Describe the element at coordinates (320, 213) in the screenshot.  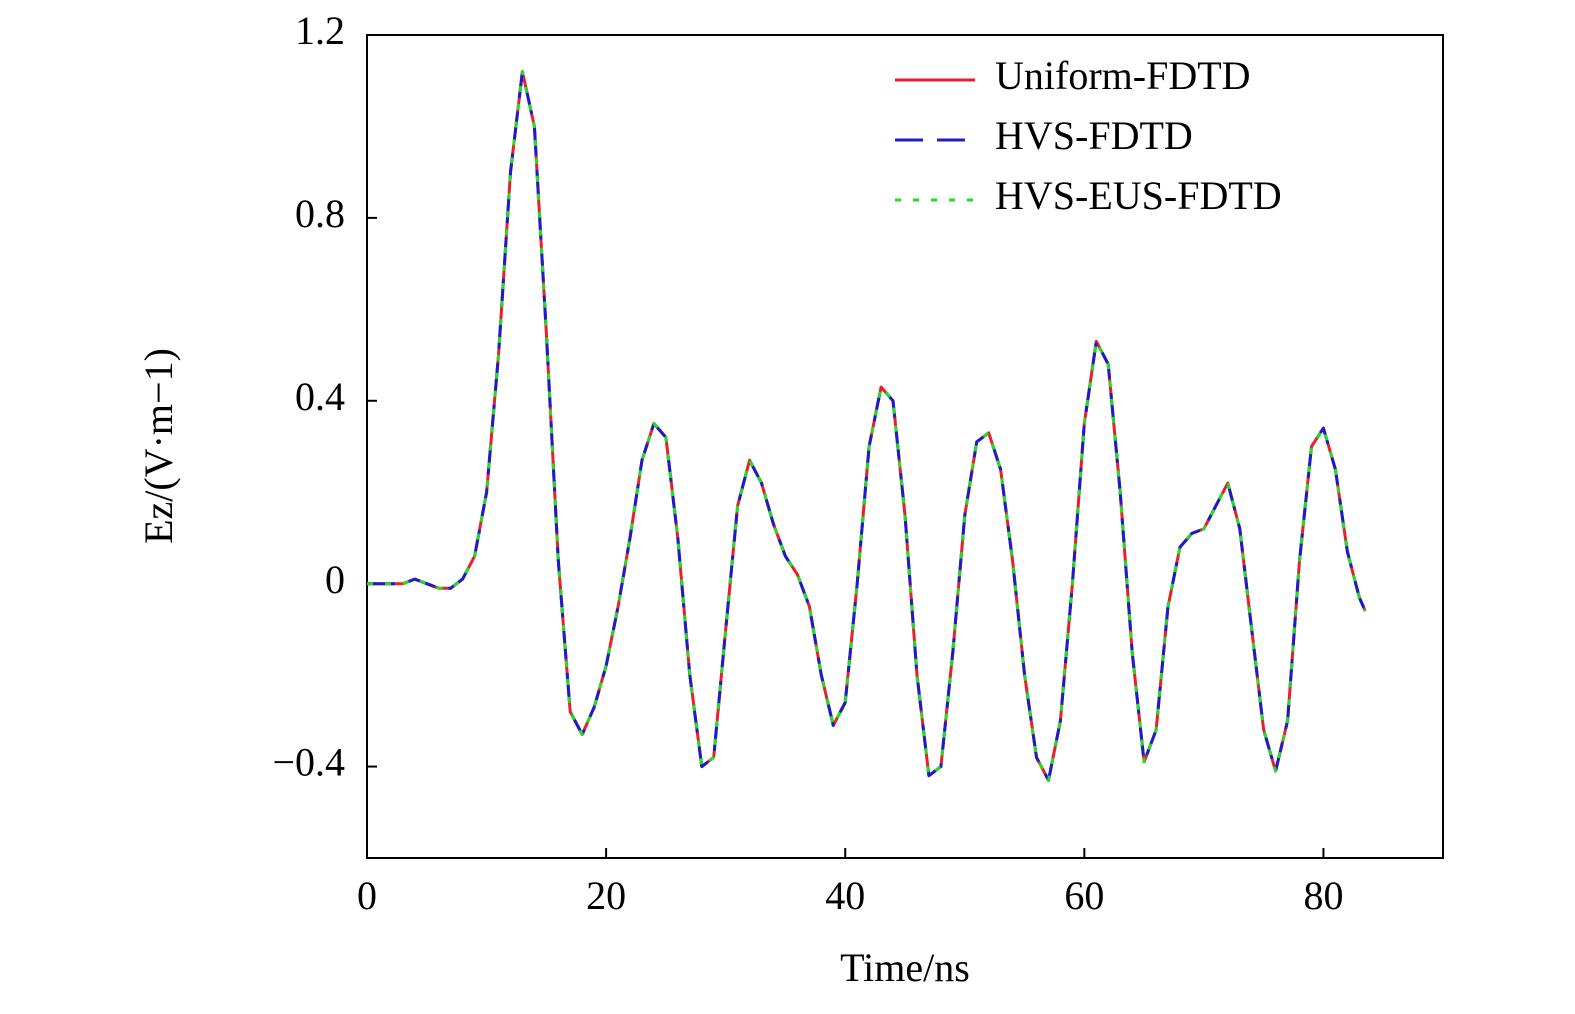
I see `y-tick-label: 0.8` at that location.